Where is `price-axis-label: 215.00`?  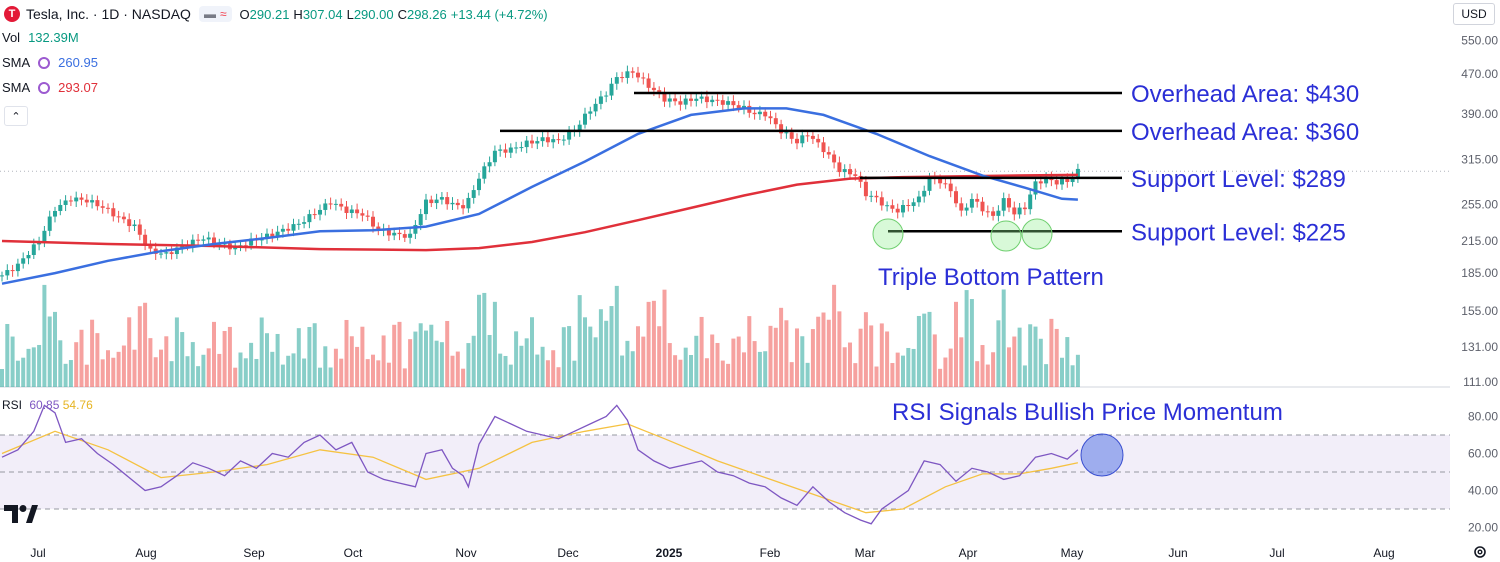
price-axis-label: 215.00 is located at coordinates (1479, 241).